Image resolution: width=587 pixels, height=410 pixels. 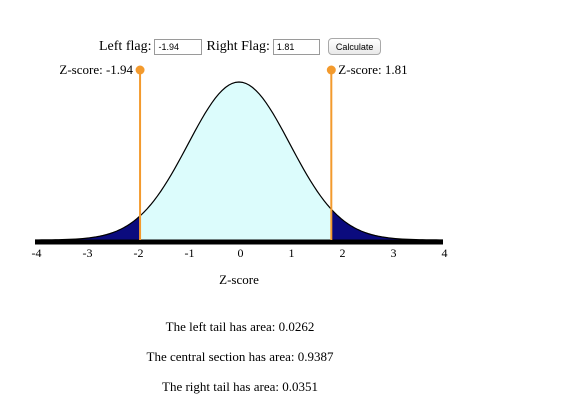 What do you see at coordinates (125, 46) in the screenshot?
I see `left-flag-label: Left flag:` at bounding box center [125, 46].